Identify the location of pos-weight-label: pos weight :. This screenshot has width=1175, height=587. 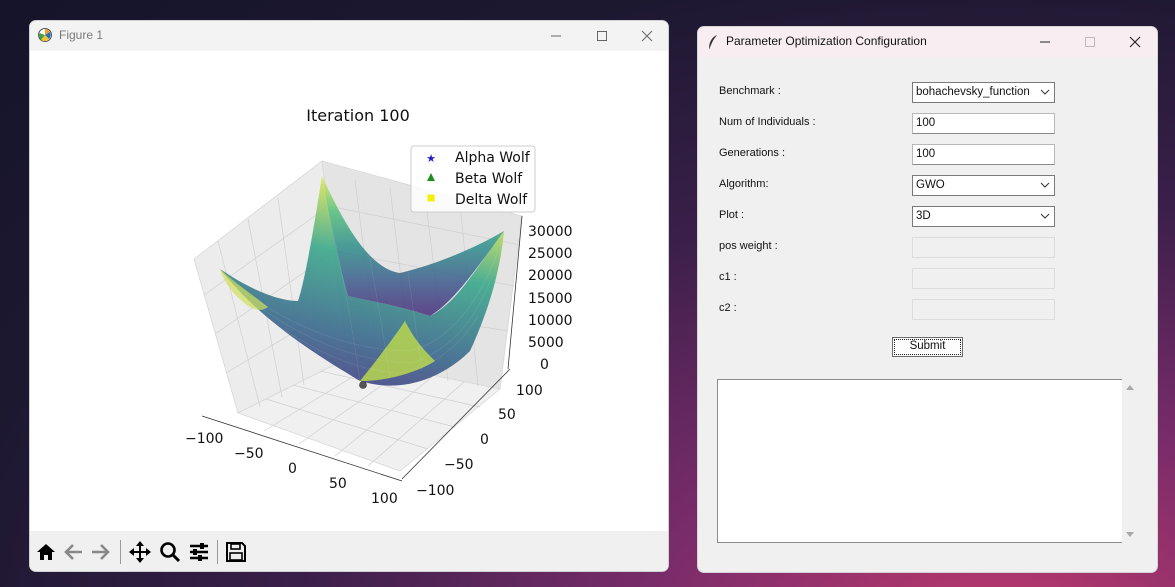
(748, 246).